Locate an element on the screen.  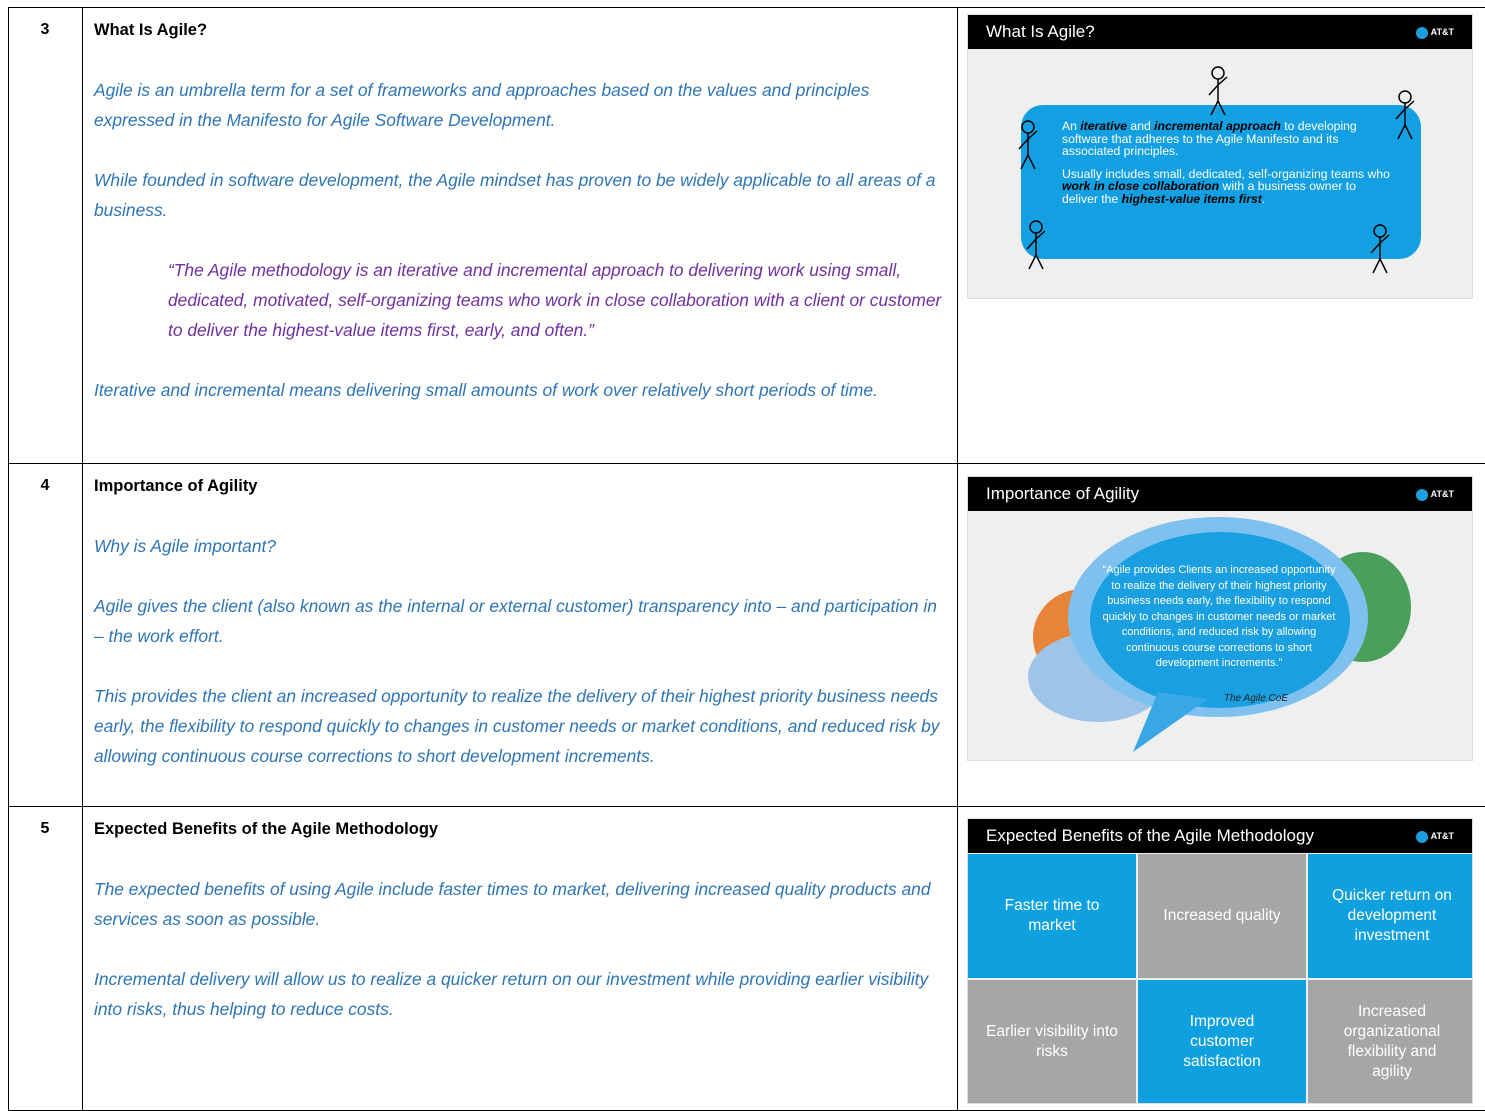
text-run: . is located at coordinates (1263, 198).